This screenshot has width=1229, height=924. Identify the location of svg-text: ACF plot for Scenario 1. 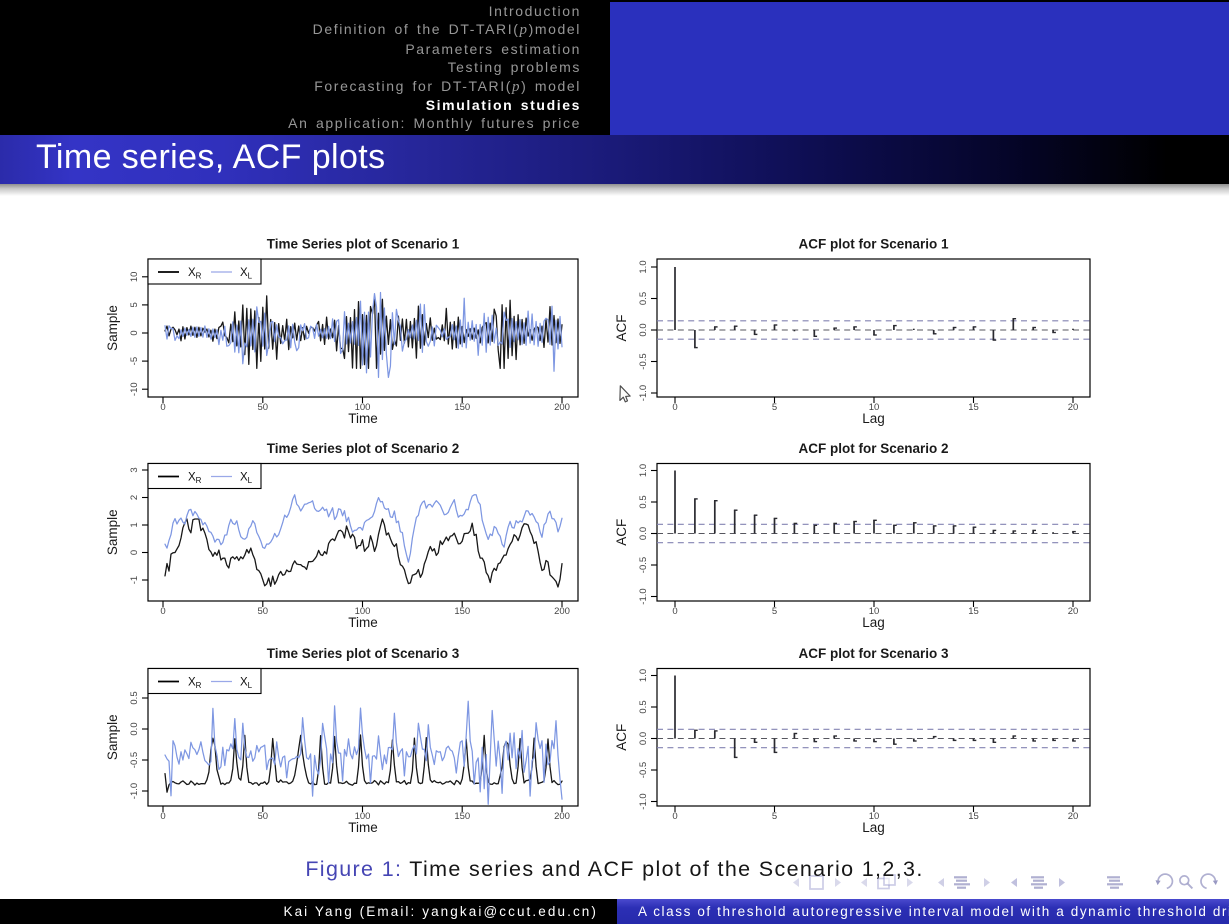
(873, 244).